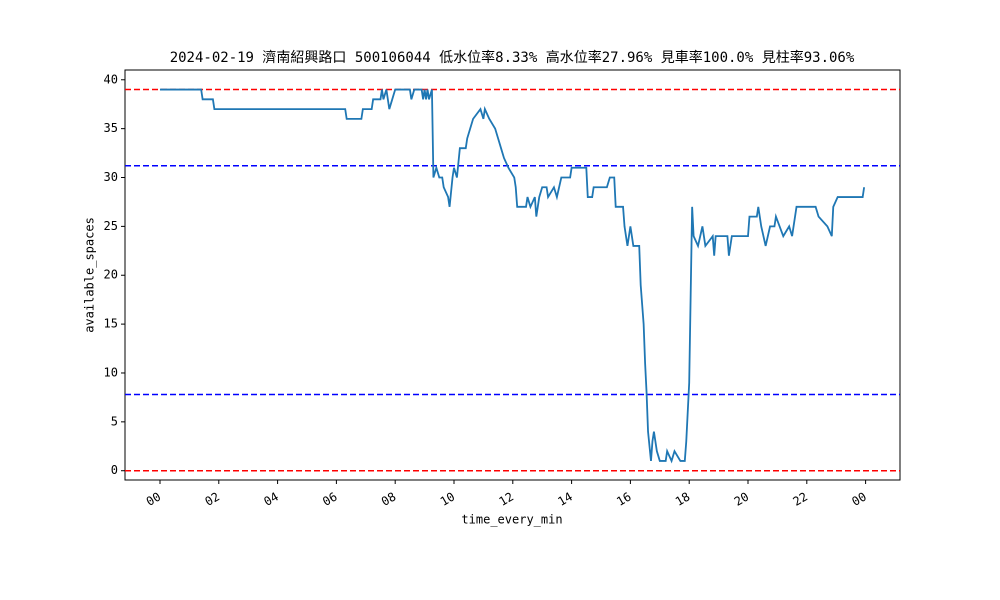 This screenshot has width=1000, height=600. What do you see at coordinates (511, 520) in the screenshot?
I see `x-axis-label: time_every_min` at bounding box center [511, 520].